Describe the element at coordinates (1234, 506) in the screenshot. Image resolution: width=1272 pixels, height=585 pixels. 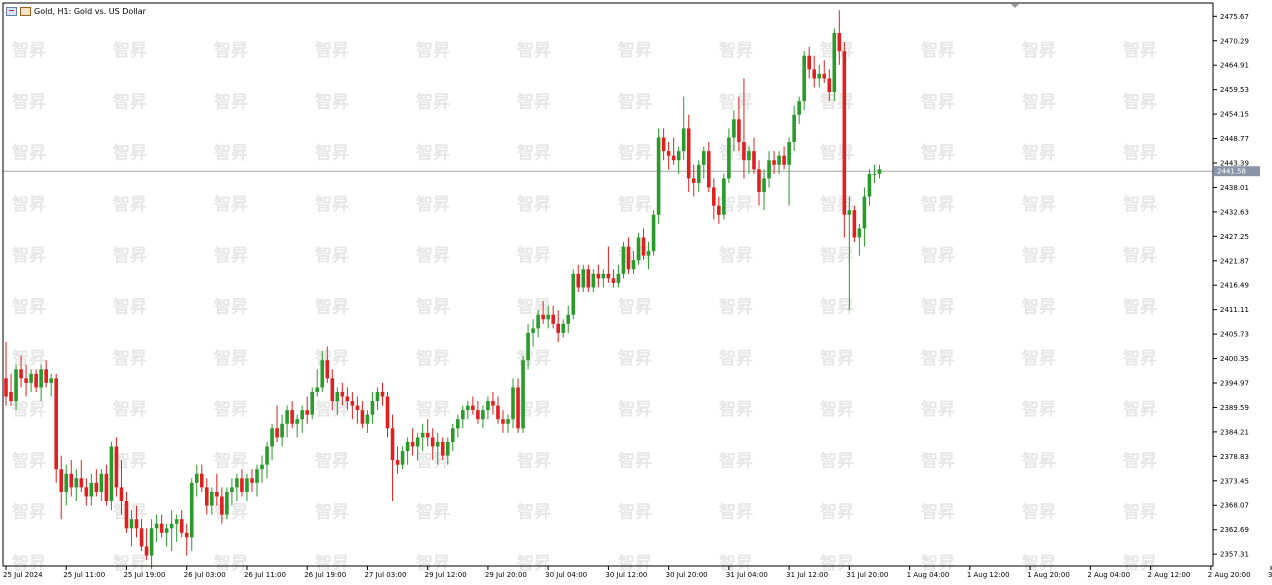
I see `y-tick-label: 2368.07` at that location.